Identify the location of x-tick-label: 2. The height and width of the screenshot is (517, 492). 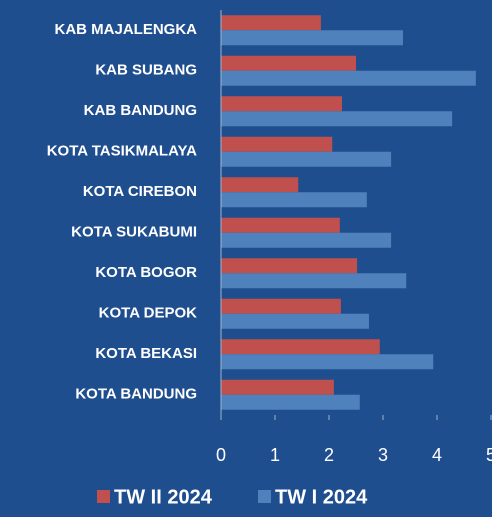
(329, 455).